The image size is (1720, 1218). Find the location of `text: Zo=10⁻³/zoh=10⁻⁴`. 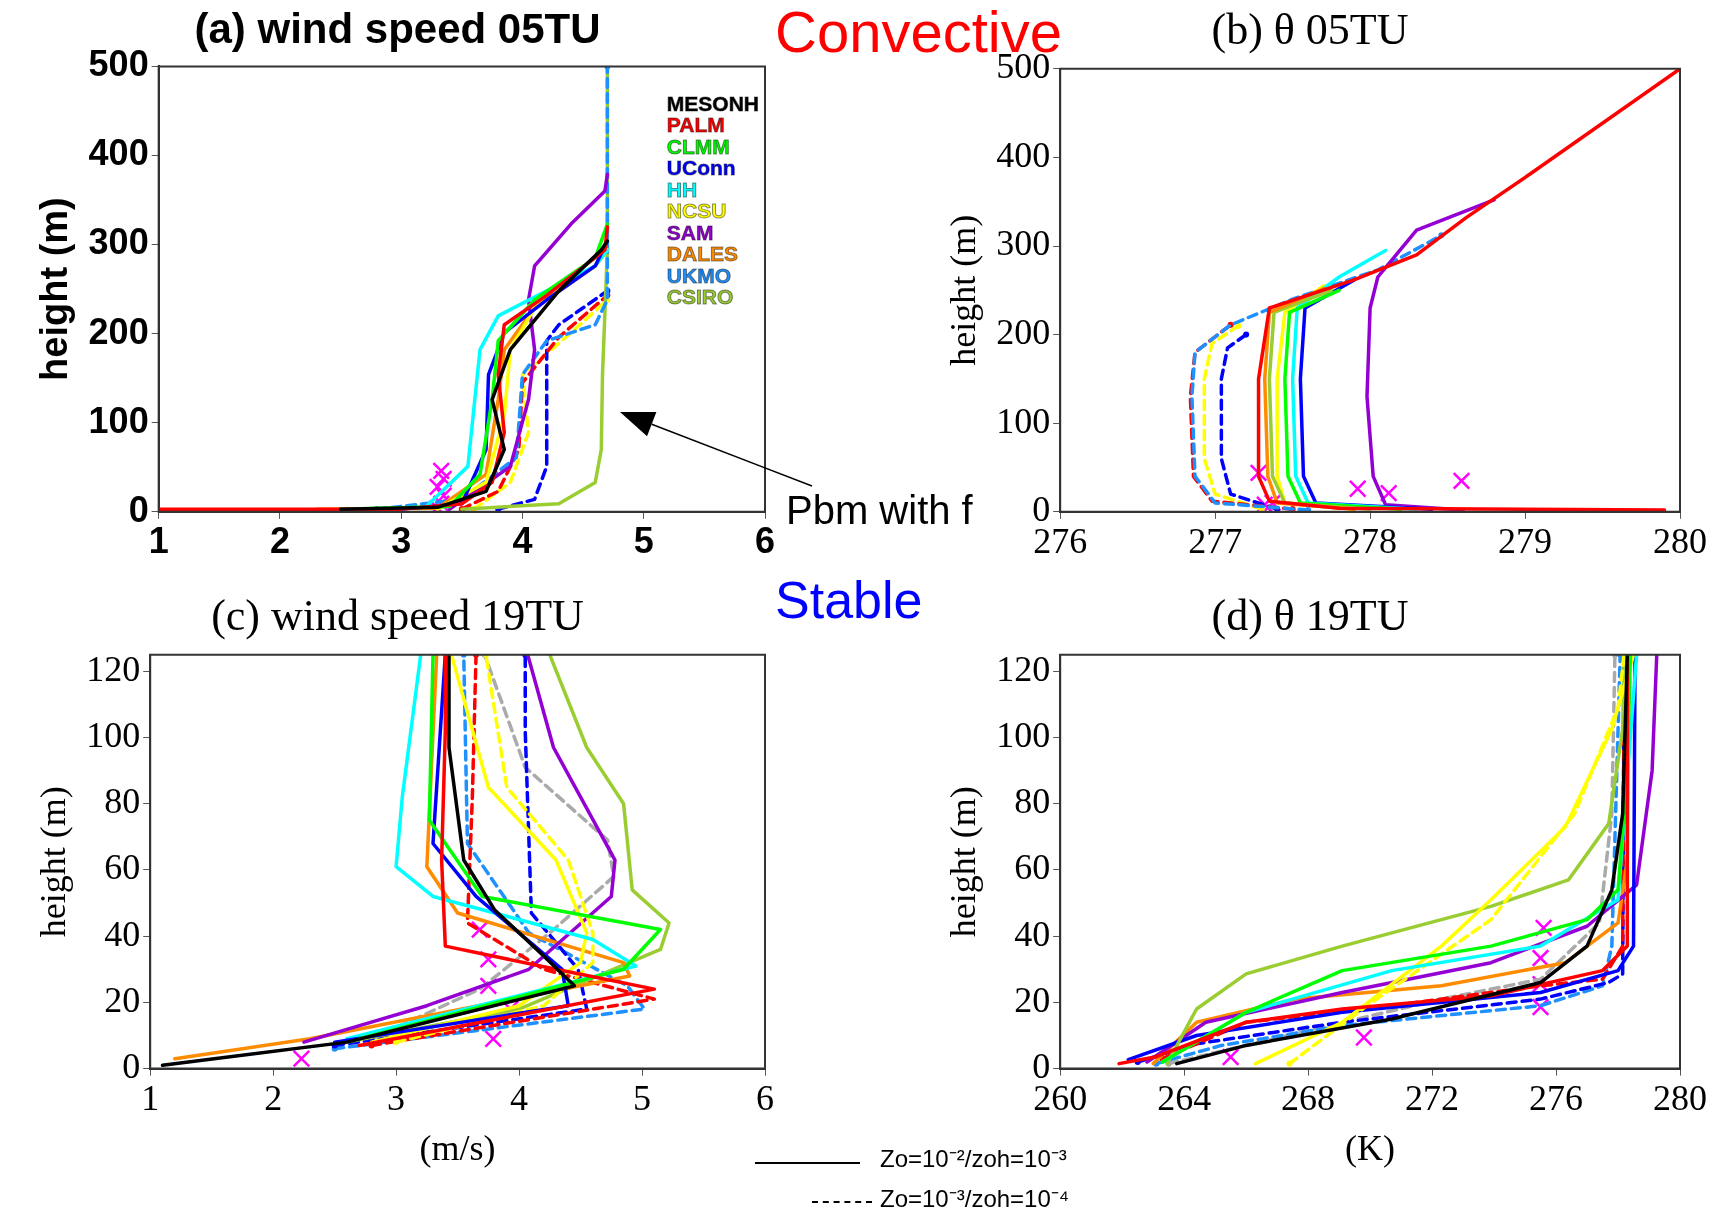

text: Zo=10⁻³/zoh=10⁻⁴ is located at coordinates (975, 1199).